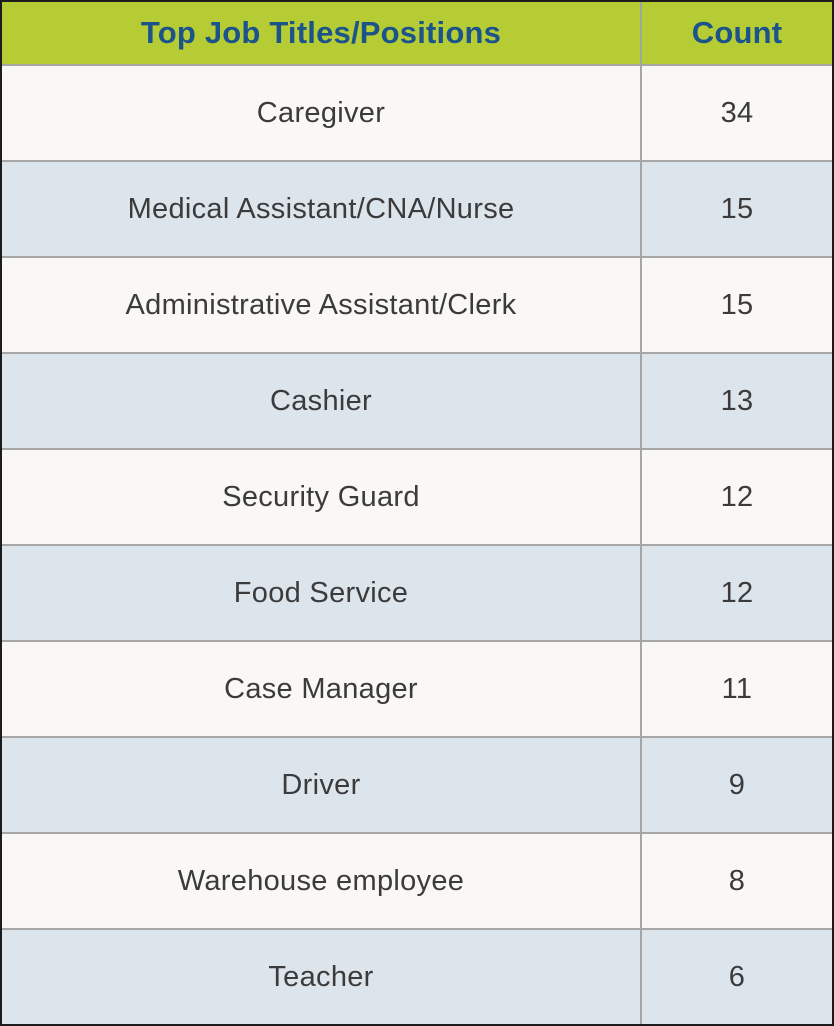 This screenshot has width=834, height=1026. What do you see at coordinates (321, 592) in the screenshot?
I see `job-title-cell: Food Service` at bounding box center [321, 592].